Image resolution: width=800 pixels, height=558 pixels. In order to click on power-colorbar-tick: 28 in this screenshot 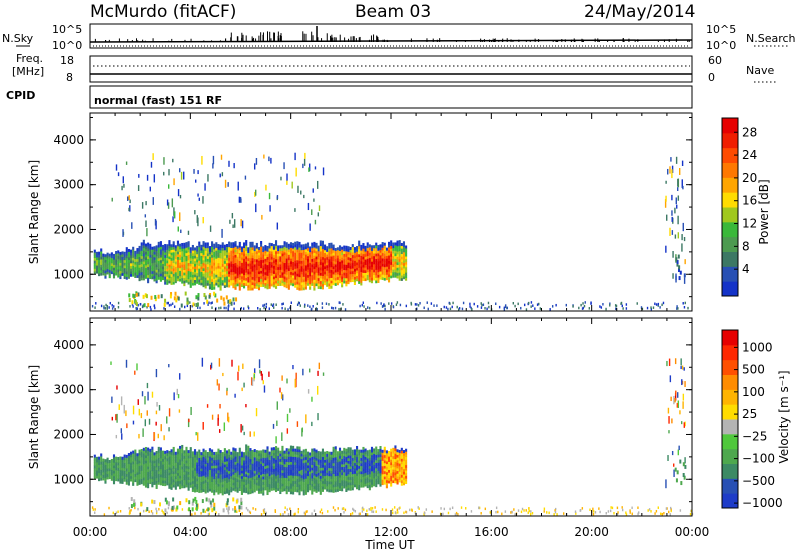, I will do `click(749, 132)`.